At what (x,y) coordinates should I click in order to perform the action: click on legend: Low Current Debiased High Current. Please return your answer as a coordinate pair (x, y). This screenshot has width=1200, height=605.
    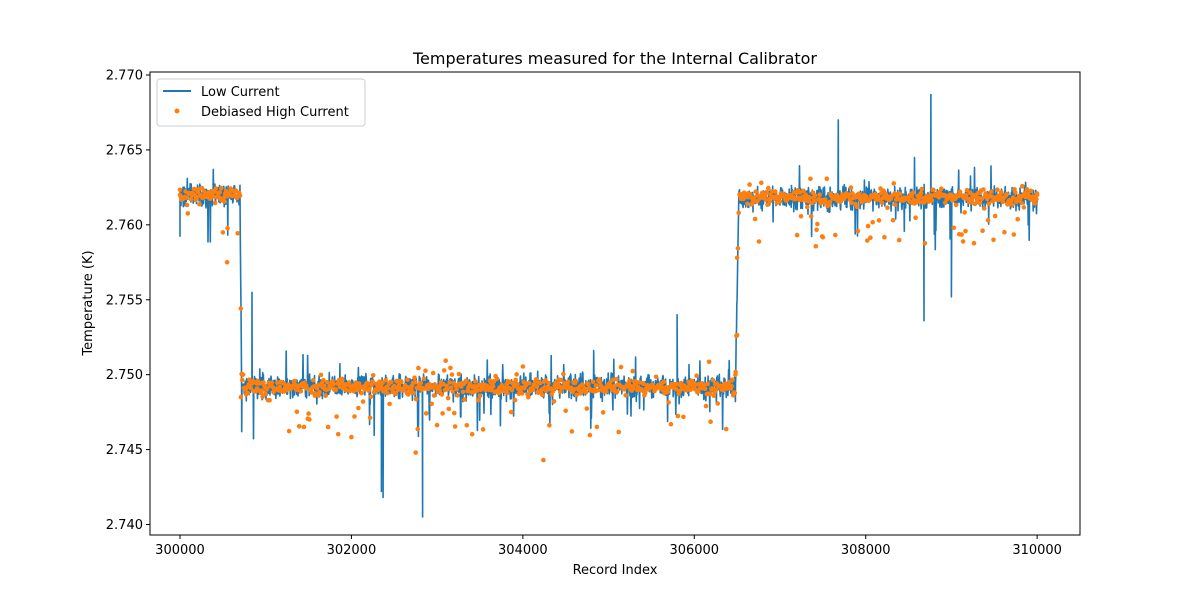
    Looking at the image, I should click on (261, 102).